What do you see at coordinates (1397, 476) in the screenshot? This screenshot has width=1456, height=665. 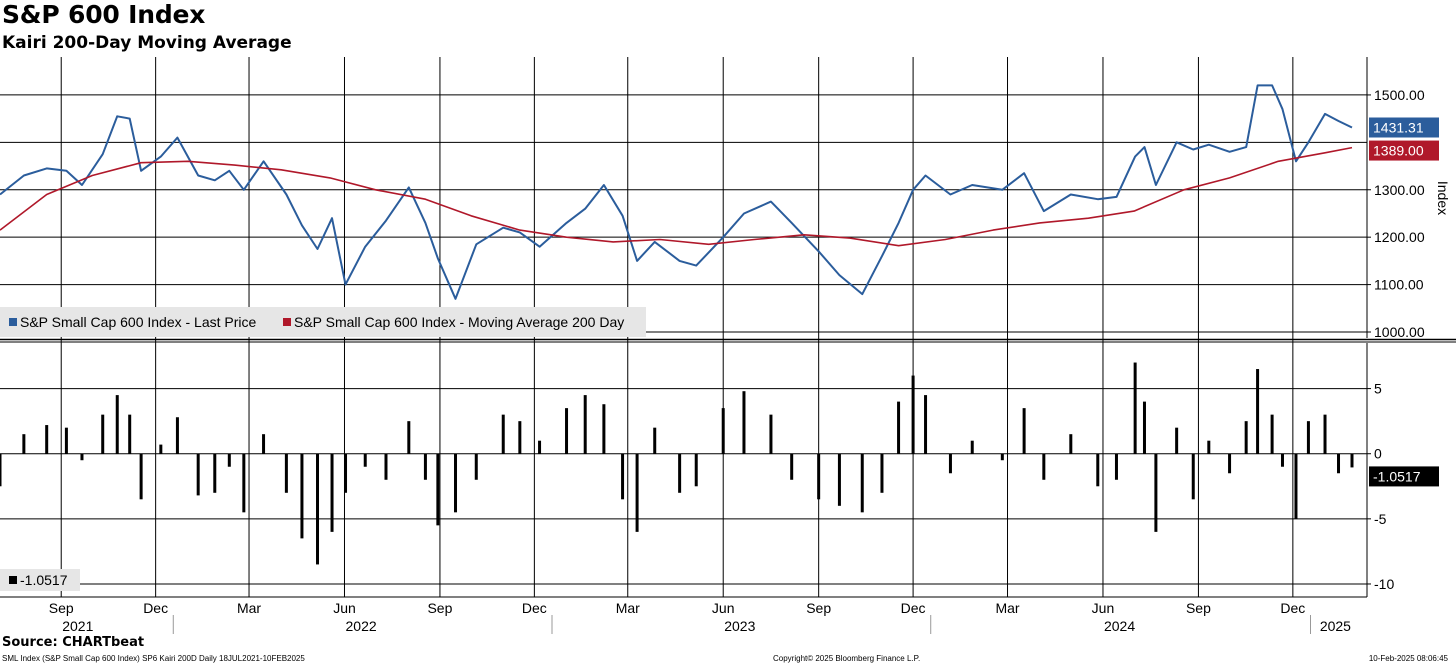 I see `kairi-last-badge: -1.0517` at bounding box center [1397, 476].